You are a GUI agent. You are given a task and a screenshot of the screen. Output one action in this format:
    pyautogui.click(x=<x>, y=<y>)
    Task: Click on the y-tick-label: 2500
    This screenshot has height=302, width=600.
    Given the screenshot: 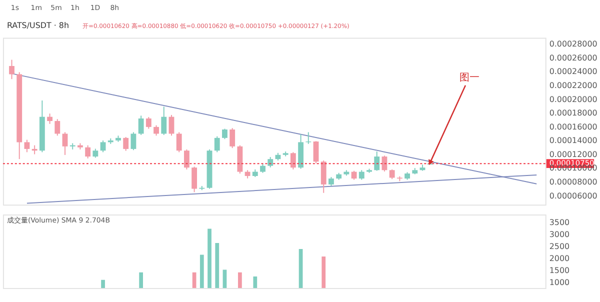 What is the action you would take?
    pyautogui.click(x=559, y=247)
    